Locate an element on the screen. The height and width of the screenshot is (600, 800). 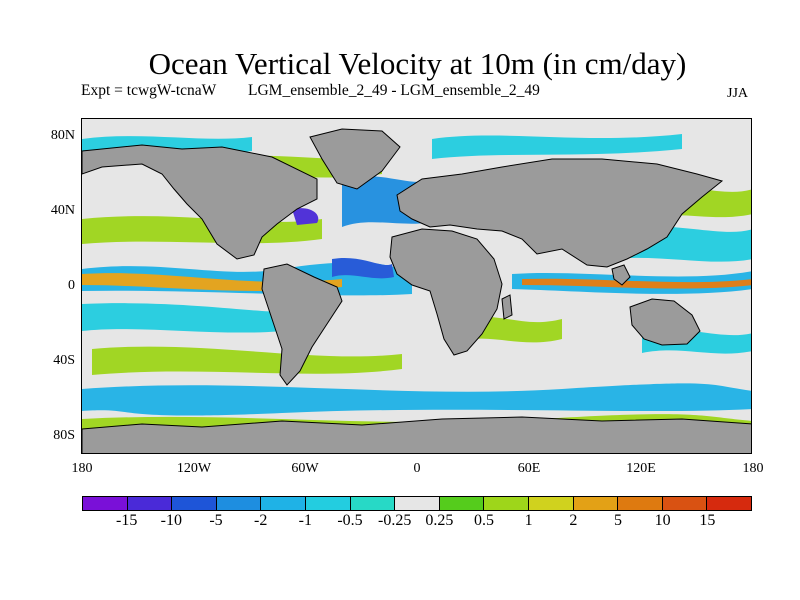
colorbar-label: 2 is located at coordinates (573, 520).